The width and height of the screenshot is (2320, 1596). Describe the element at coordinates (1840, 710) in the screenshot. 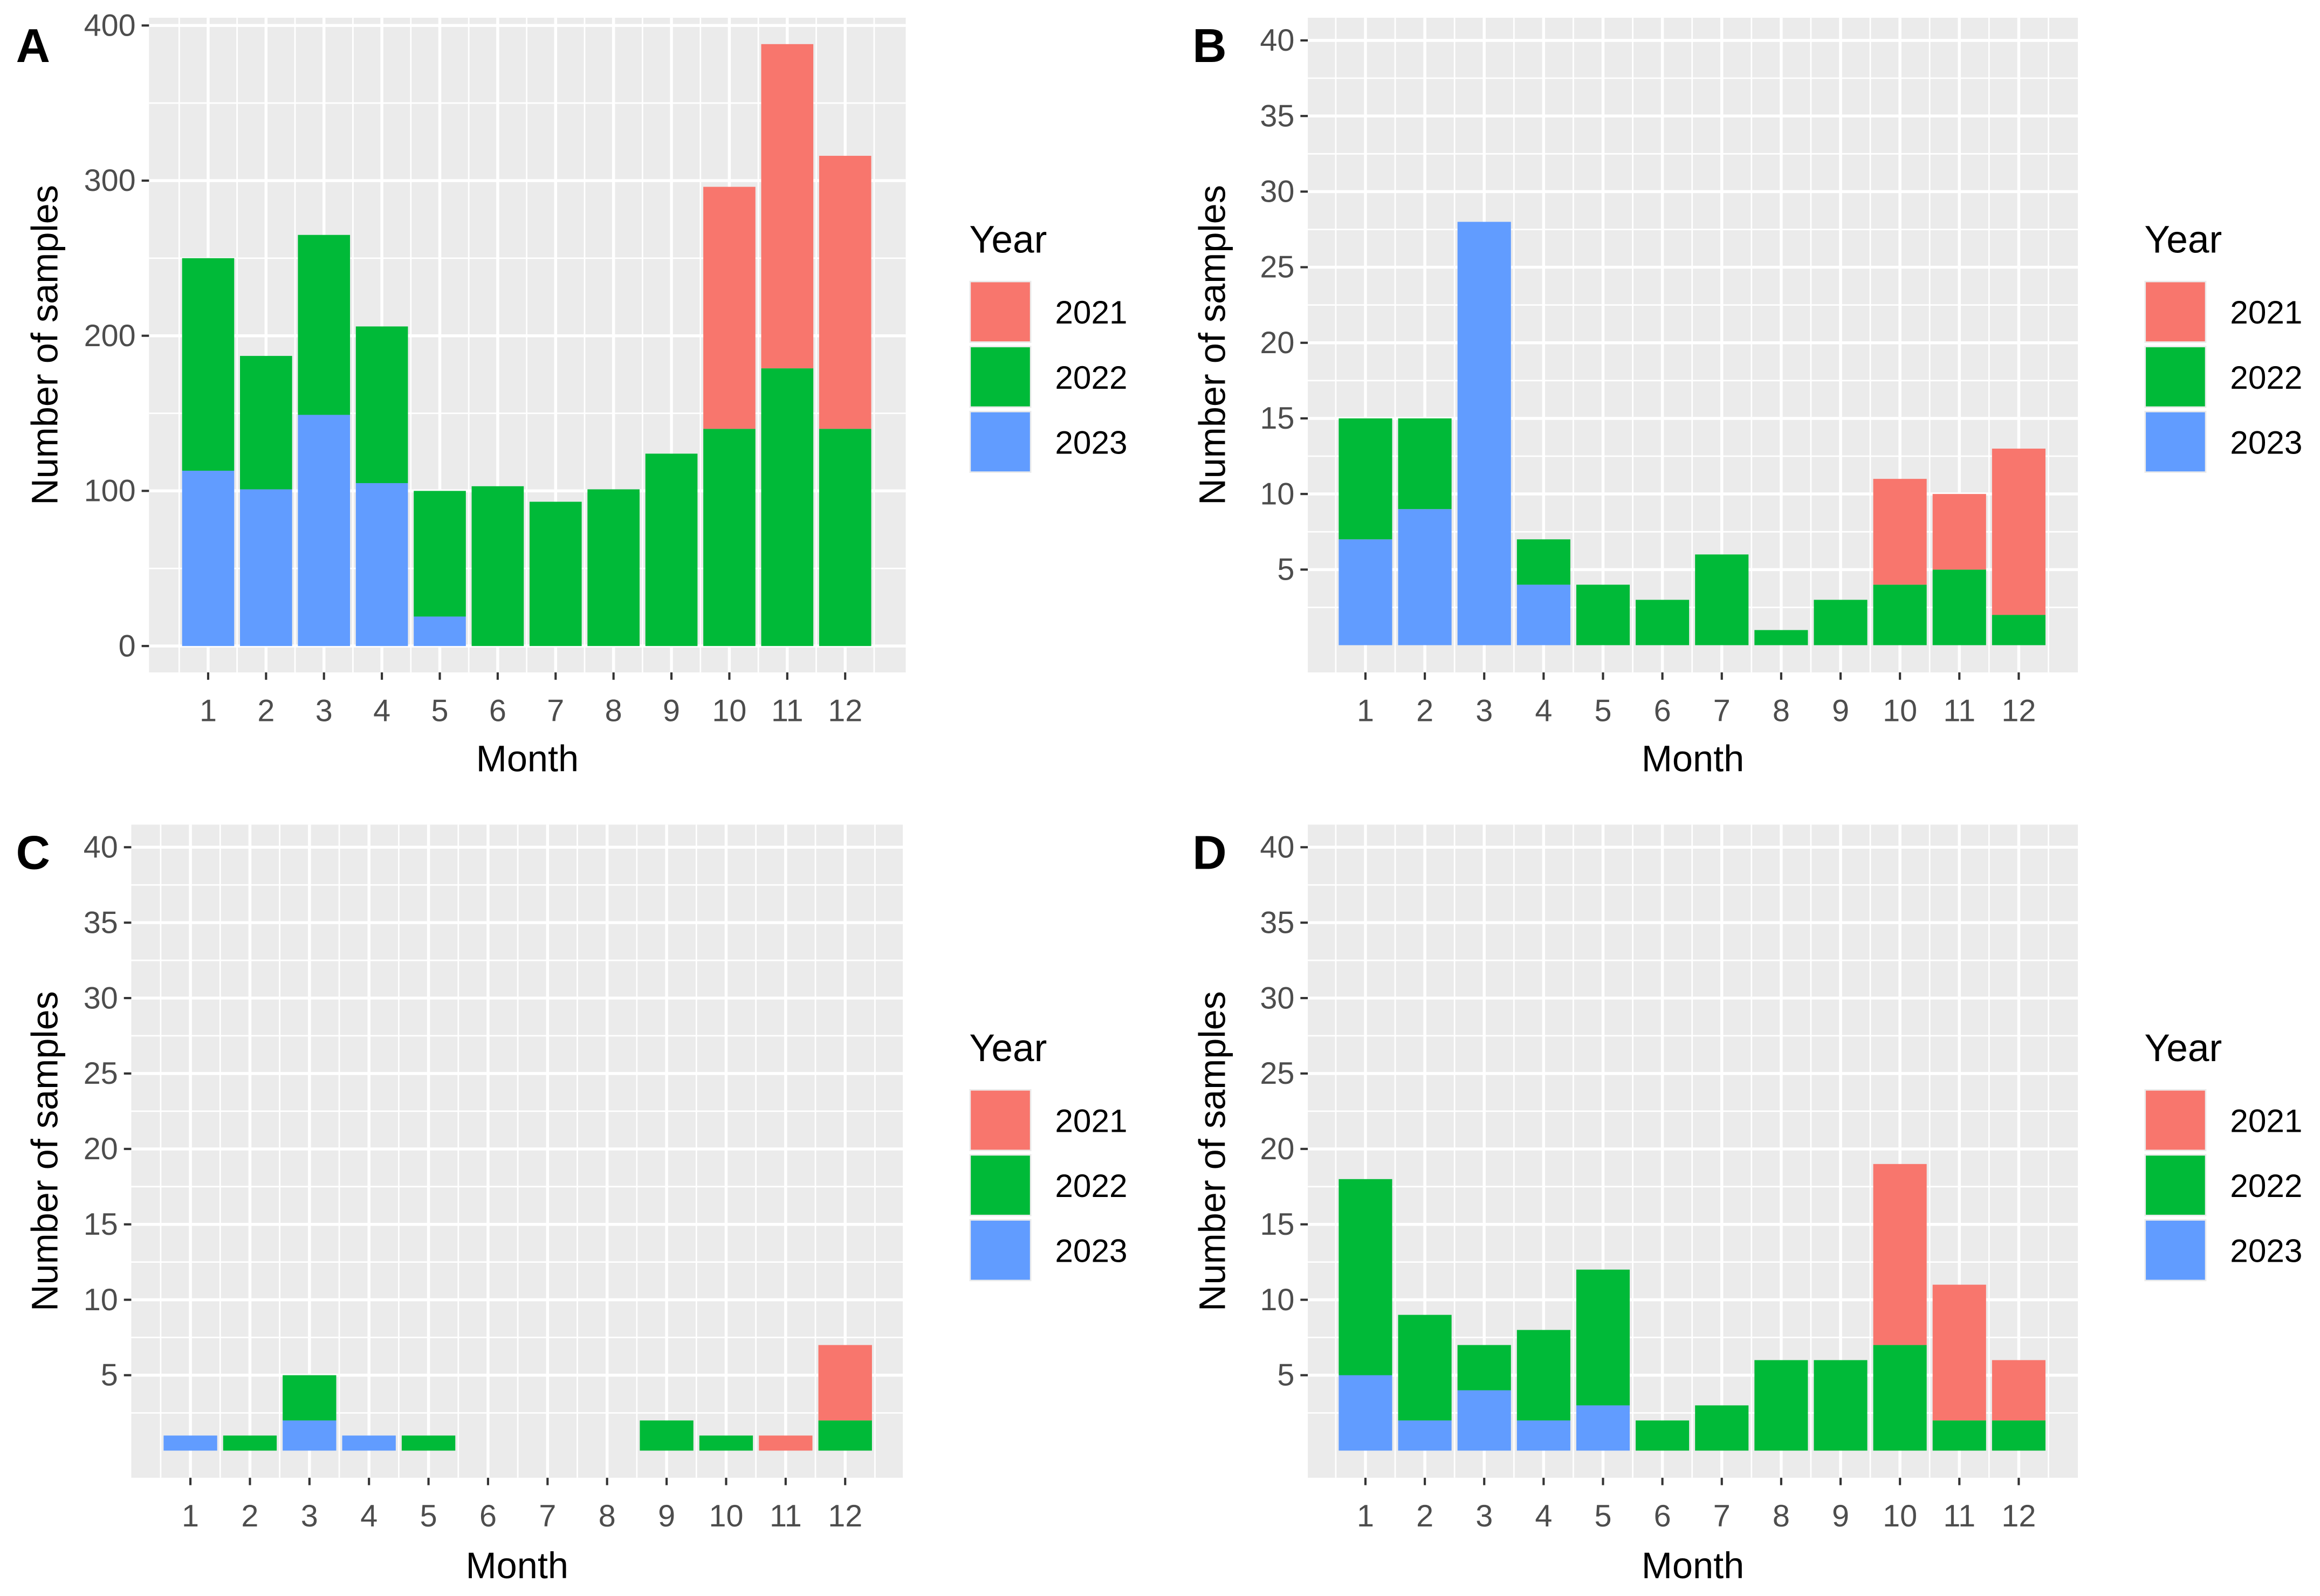

I see `x-tick-label: 9` at that location.